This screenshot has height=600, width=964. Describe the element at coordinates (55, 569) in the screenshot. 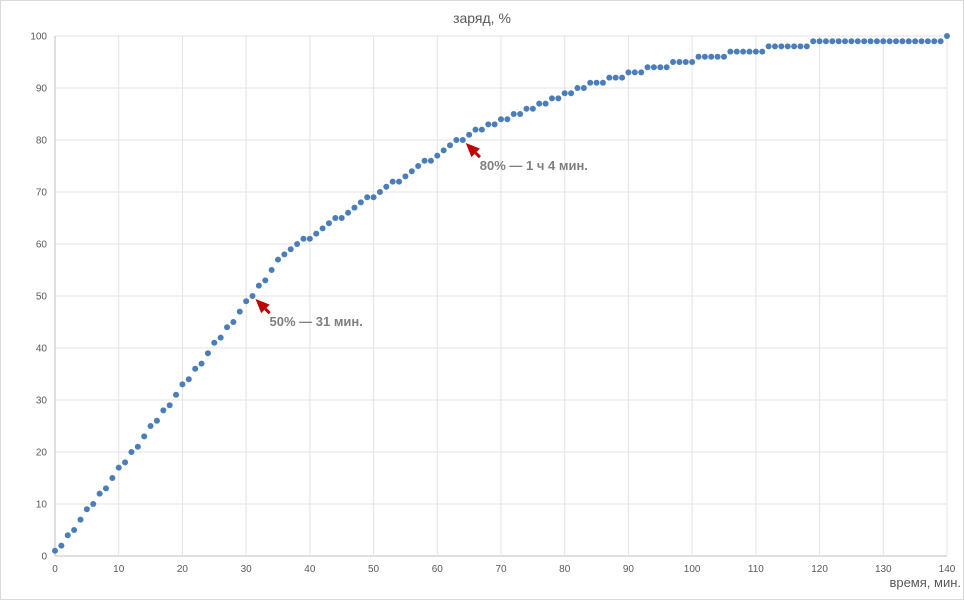

I see `x-tick-label: 0` at that location.